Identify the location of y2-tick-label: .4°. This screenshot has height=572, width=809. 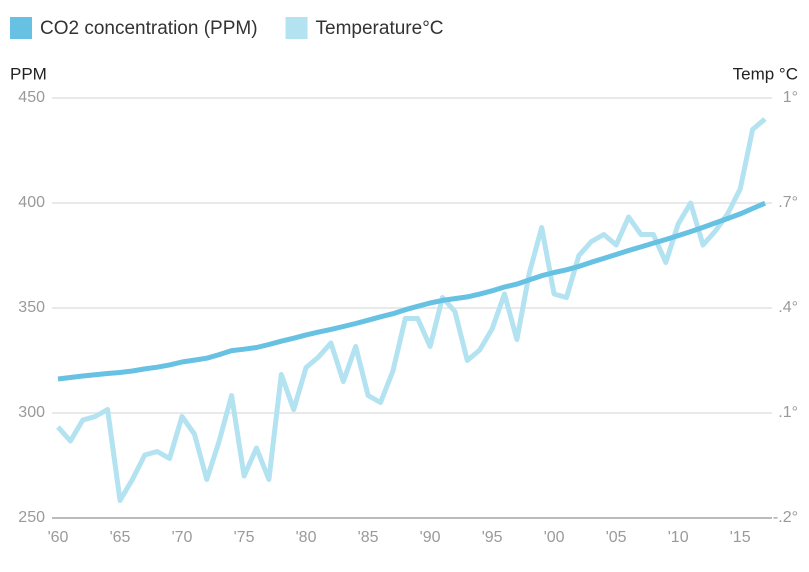
(788, 307).